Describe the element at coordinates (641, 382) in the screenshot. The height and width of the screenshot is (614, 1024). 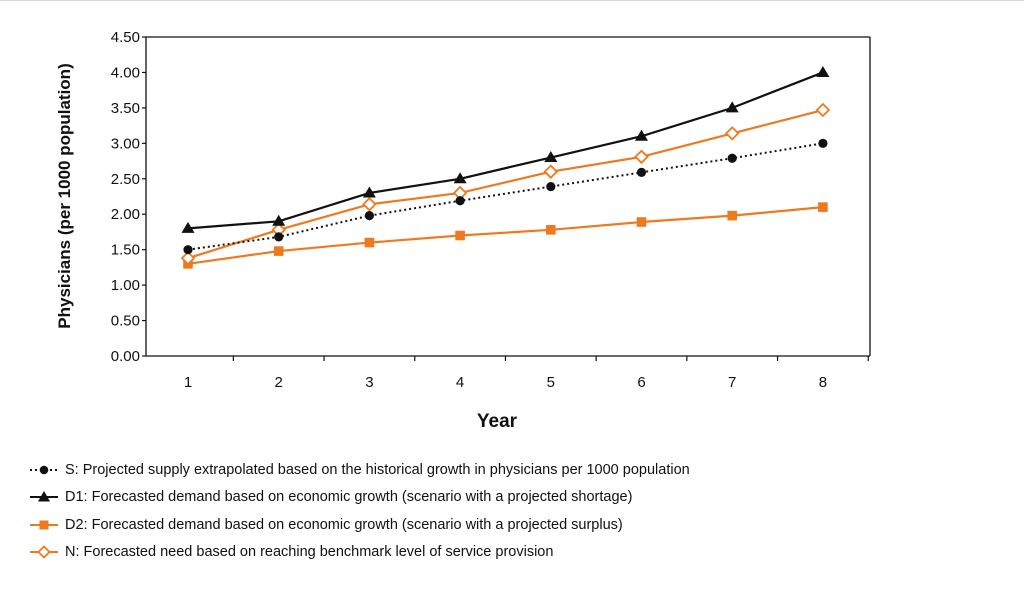
I see `x-tick-label: 6` at that location.